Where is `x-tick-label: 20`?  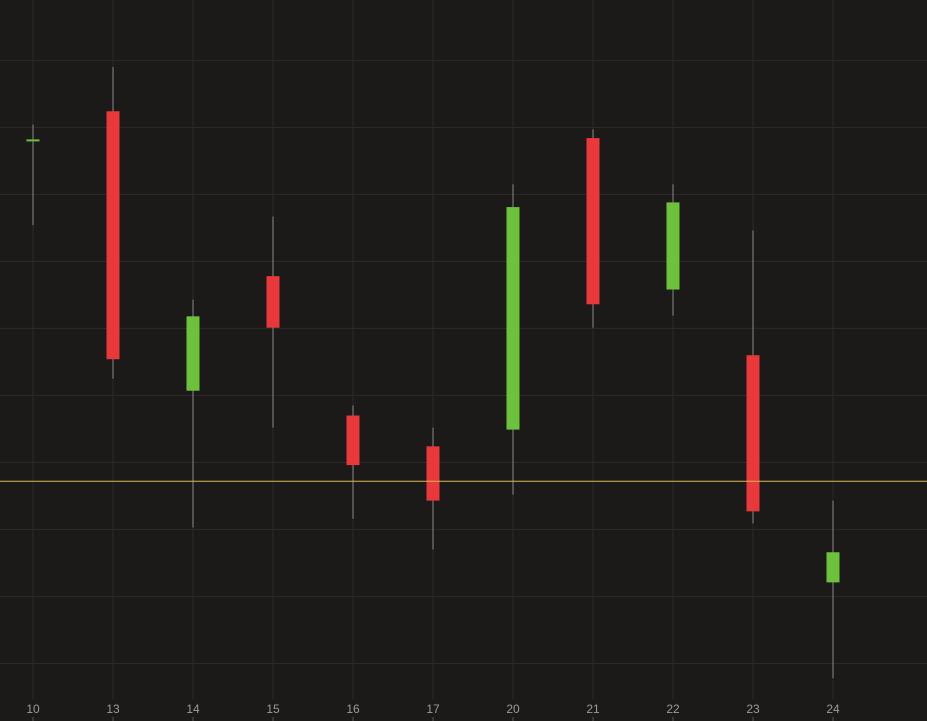
x-tick-label: 20 is located at coordinates (513, 709).